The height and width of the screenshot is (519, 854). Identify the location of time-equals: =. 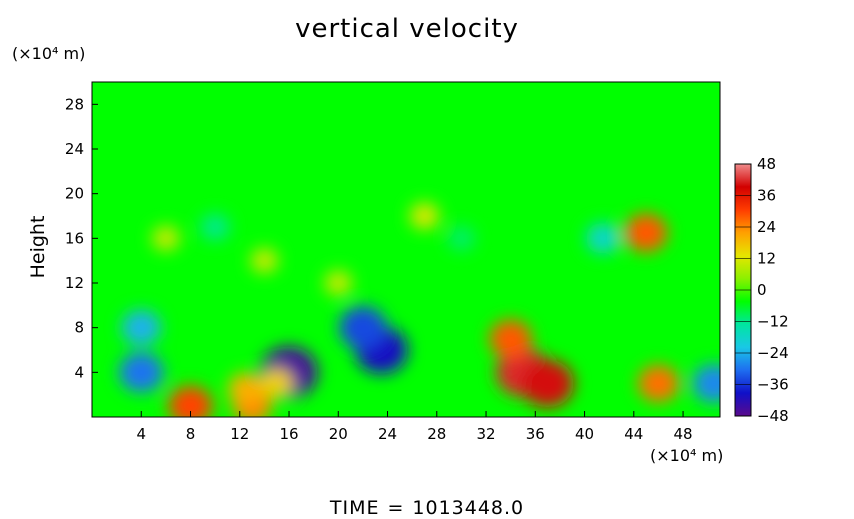
(396, 508).